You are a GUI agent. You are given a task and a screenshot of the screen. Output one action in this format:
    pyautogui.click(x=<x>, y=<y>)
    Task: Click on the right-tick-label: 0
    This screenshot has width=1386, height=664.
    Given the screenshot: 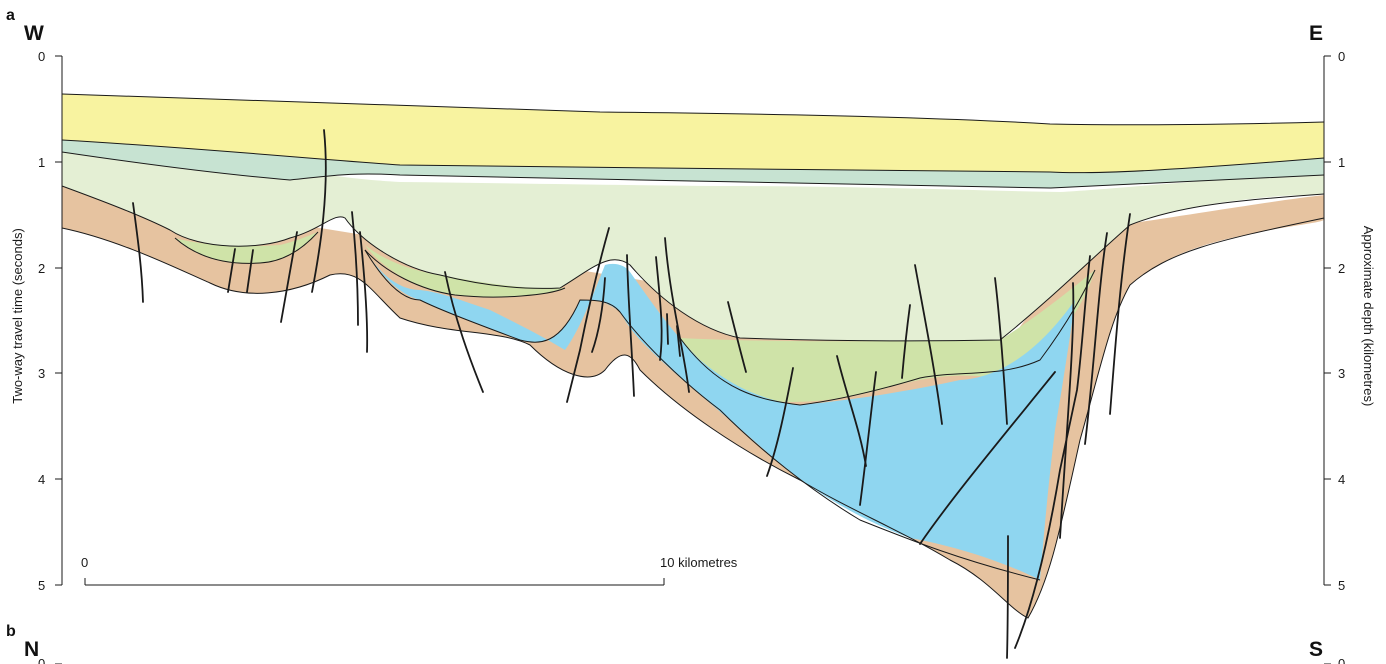 What is the action you would take?
    pyautogui.click(x=1341, y=56)
    